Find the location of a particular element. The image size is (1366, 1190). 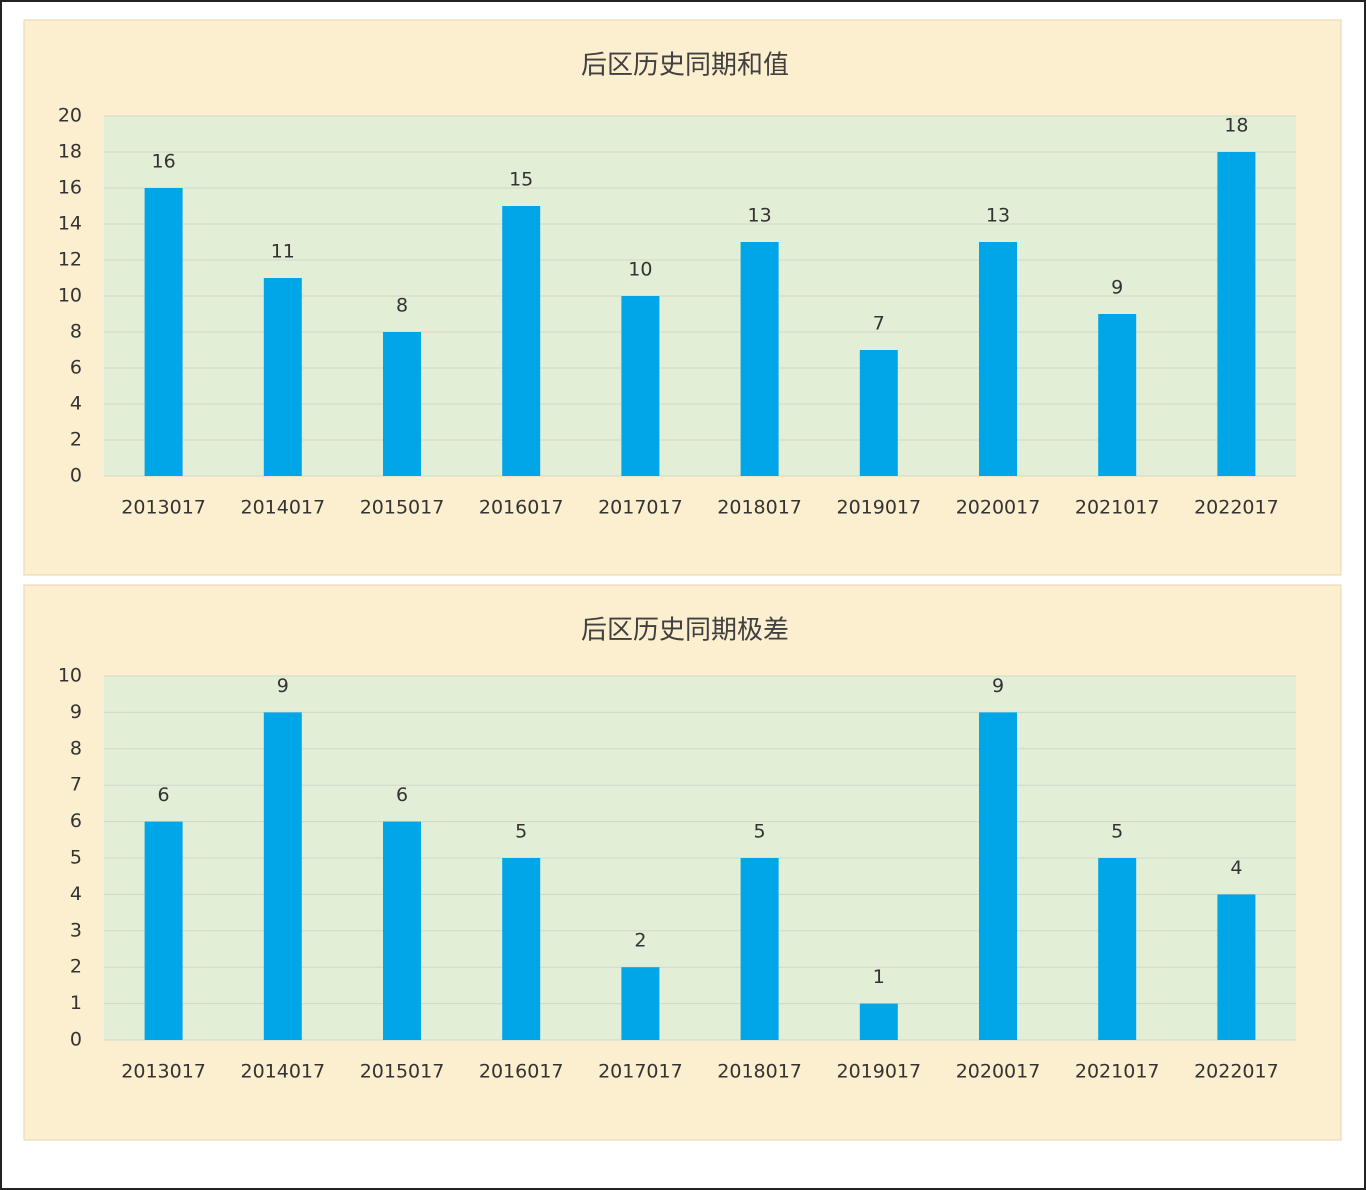

data-label: 2 is located at coordinates (640, 941).